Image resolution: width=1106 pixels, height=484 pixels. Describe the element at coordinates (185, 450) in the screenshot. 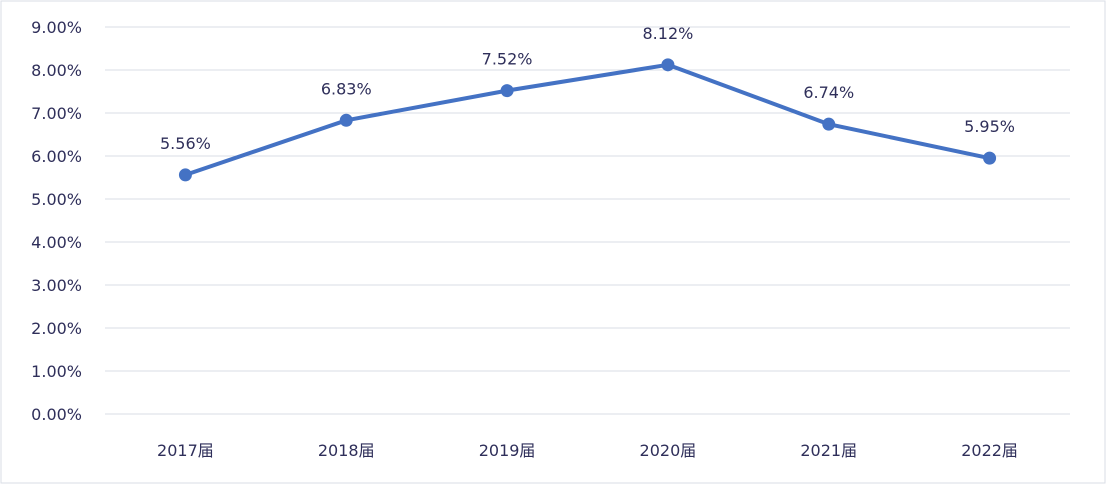

I see `x-tick-label: 2017届` at that location.